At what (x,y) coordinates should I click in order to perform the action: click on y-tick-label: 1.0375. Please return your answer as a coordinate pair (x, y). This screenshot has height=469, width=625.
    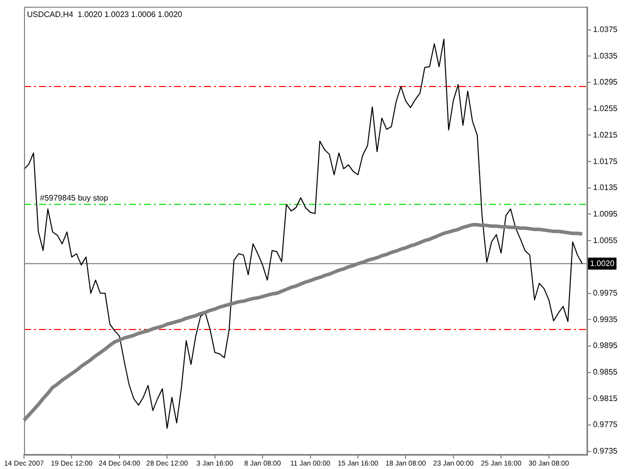
    Looking at the image, I should click on (605, 29).